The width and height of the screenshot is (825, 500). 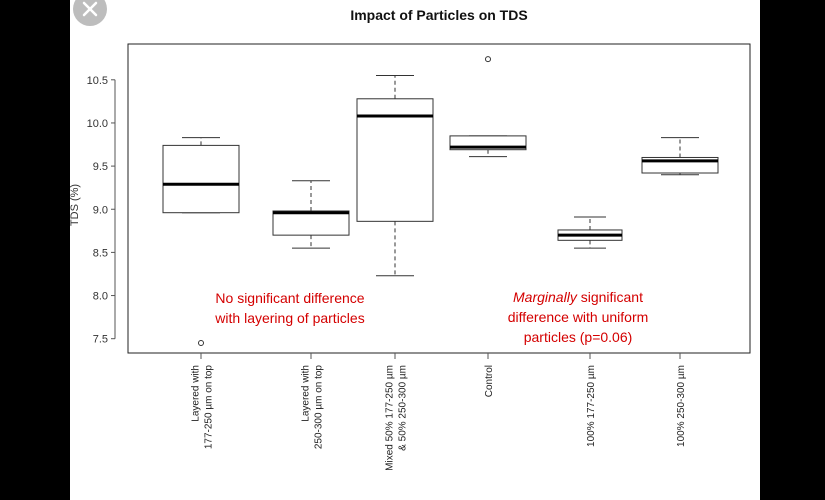 What do you see at coordinates (100, 210) in the screenshot?
I see `y-tick-label: 9.0` at bounding box center [100, 210].